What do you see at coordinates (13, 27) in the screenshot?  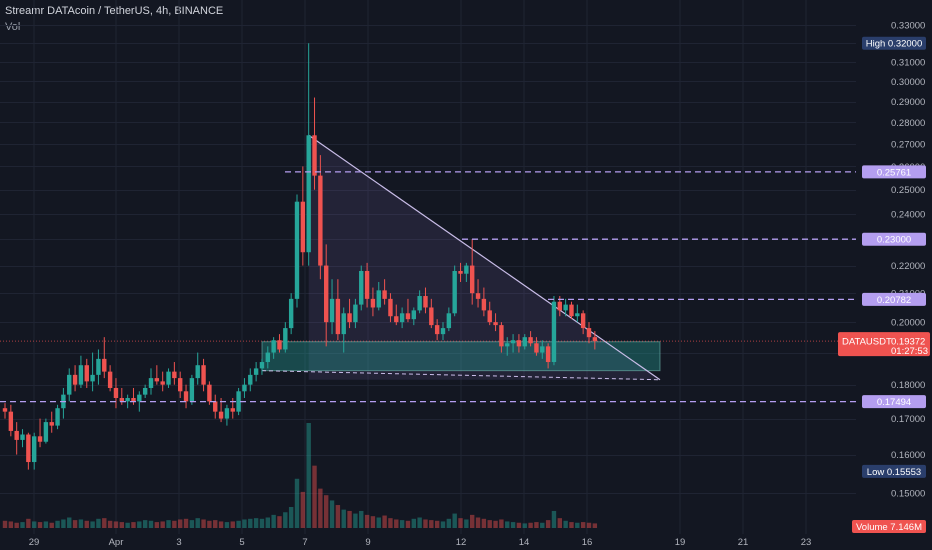 I see `volume-indicator-label: Vol` at bounding box center [13, 27].